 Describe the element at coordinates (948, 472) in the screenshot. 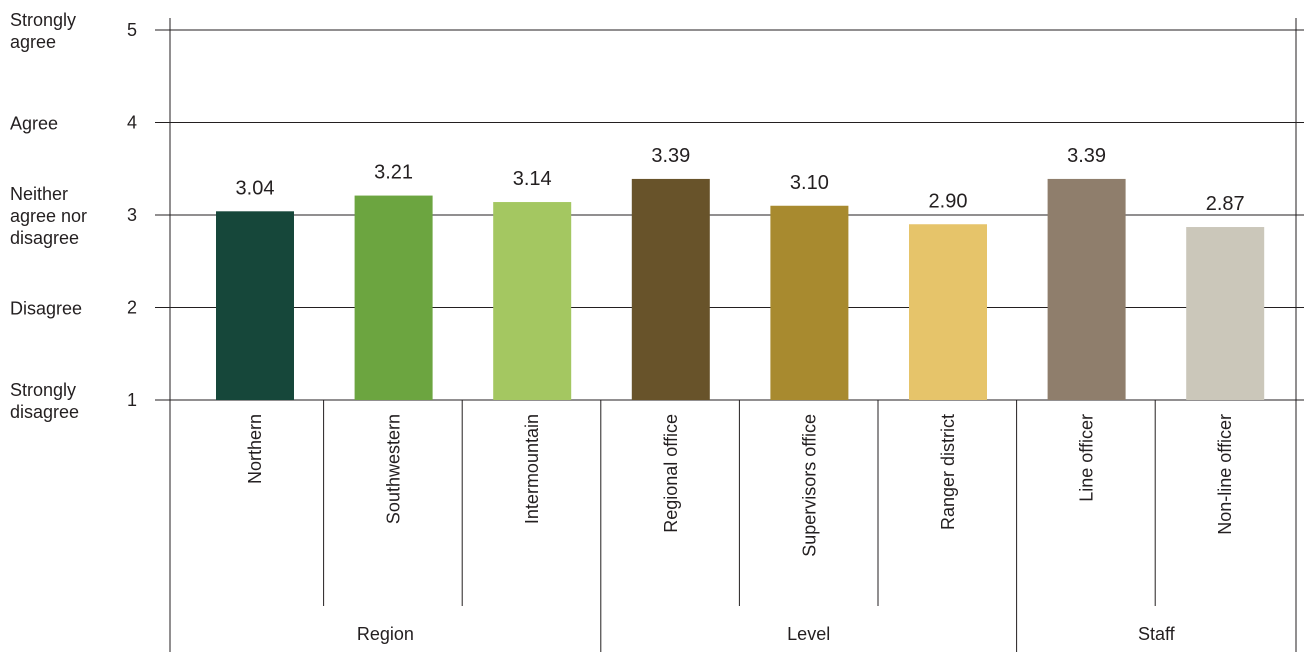

I see `category-label: Ranger district` at that location.